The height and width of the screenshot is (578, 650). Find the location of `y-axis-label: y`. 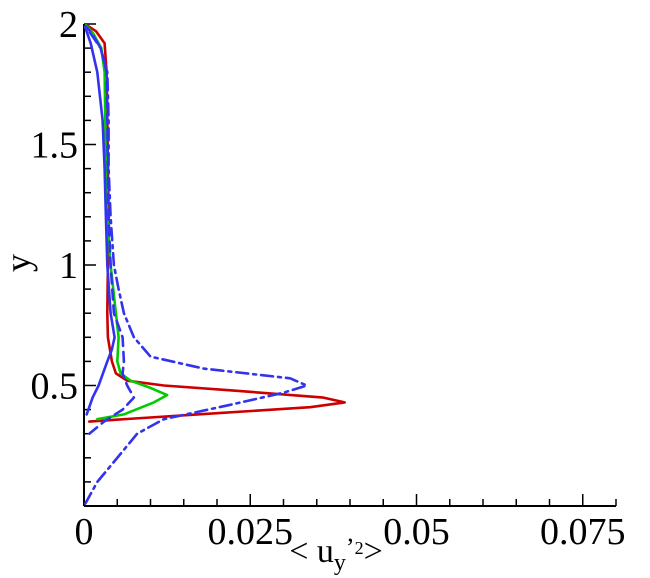

y-axis-label: y is located at coordinates (19, 263).